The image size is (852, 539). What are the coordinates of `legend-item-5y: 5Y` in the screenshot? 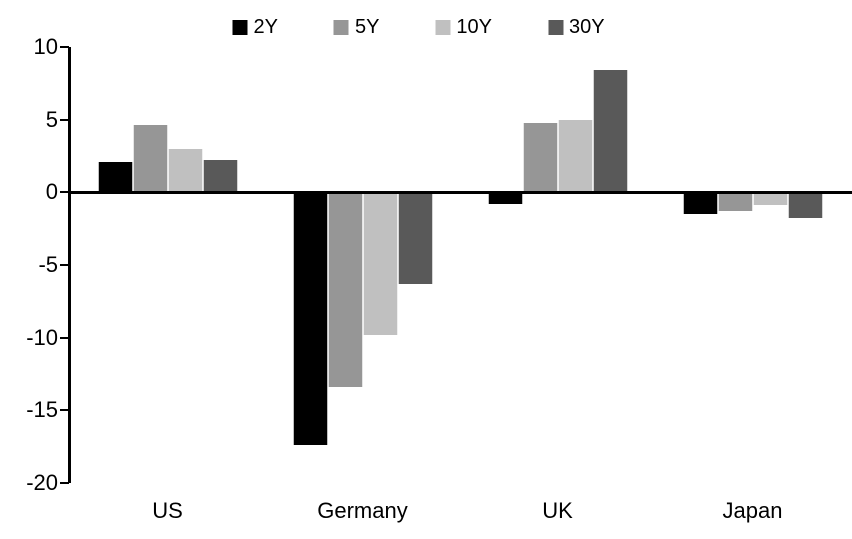 It's located at (356, 27).